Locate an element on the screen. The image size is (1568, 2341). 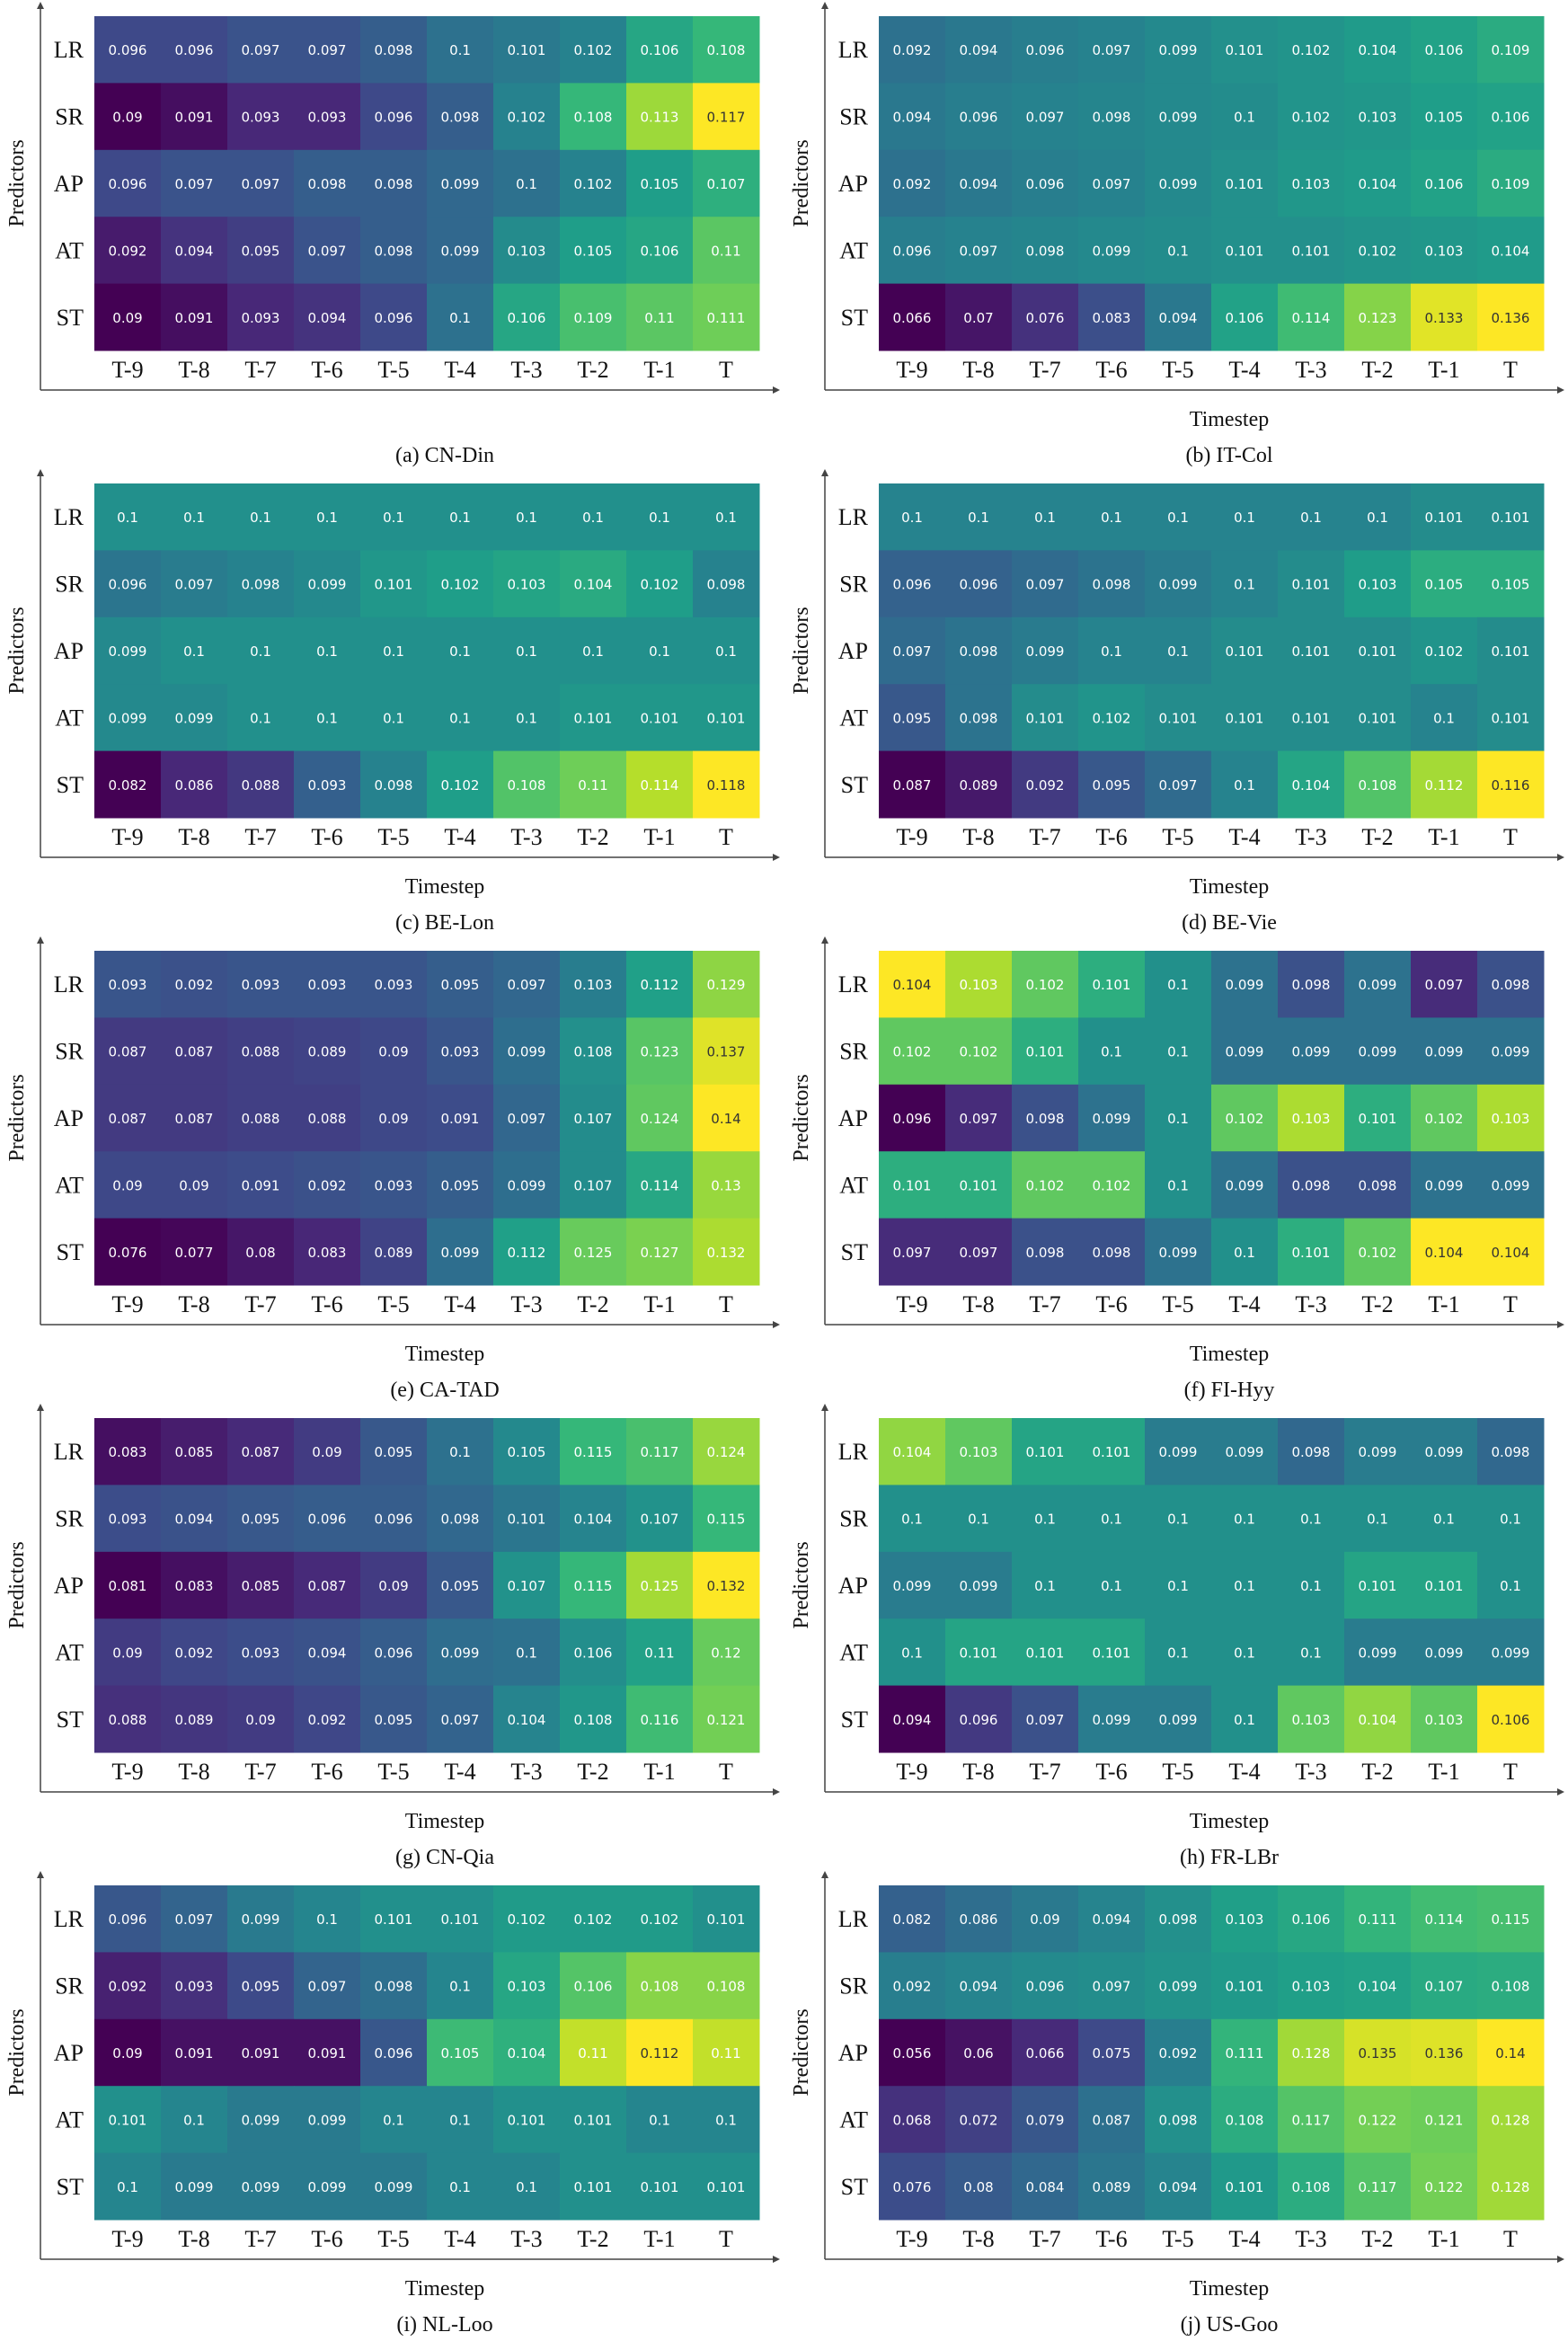
cell-value-label: 0.122 is located at coordinates (1378, 2120).